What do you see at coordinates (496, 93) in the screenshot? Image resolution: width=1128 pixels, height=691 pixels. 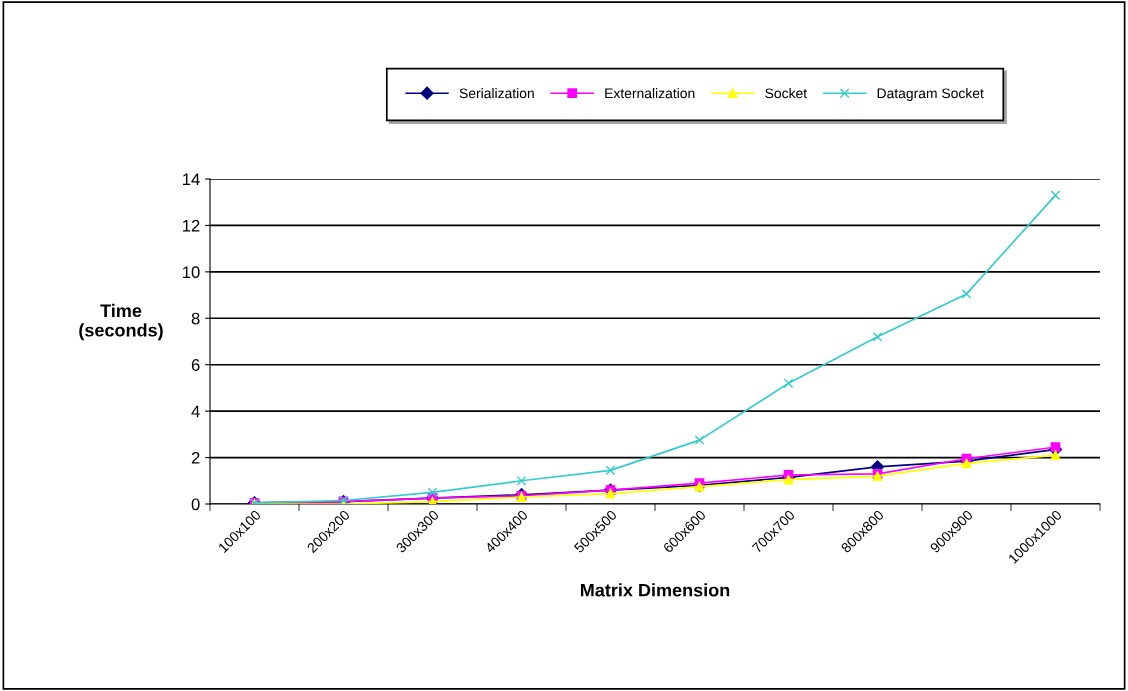 I see `legend-label: Serialization` at bounding box center [496, 93].